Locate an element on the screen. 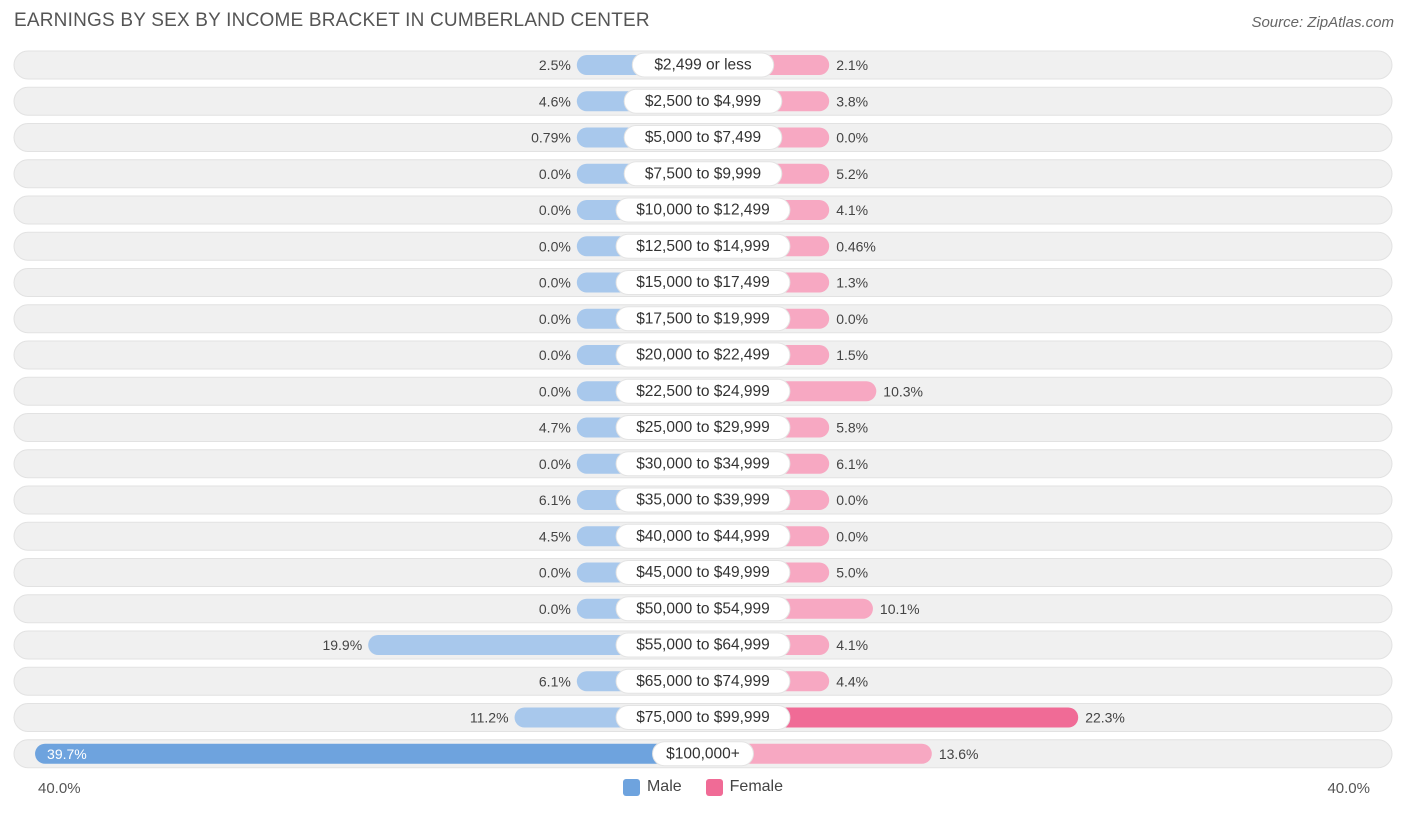  category-label: $100,000+ is located at coordinates (703, 753).